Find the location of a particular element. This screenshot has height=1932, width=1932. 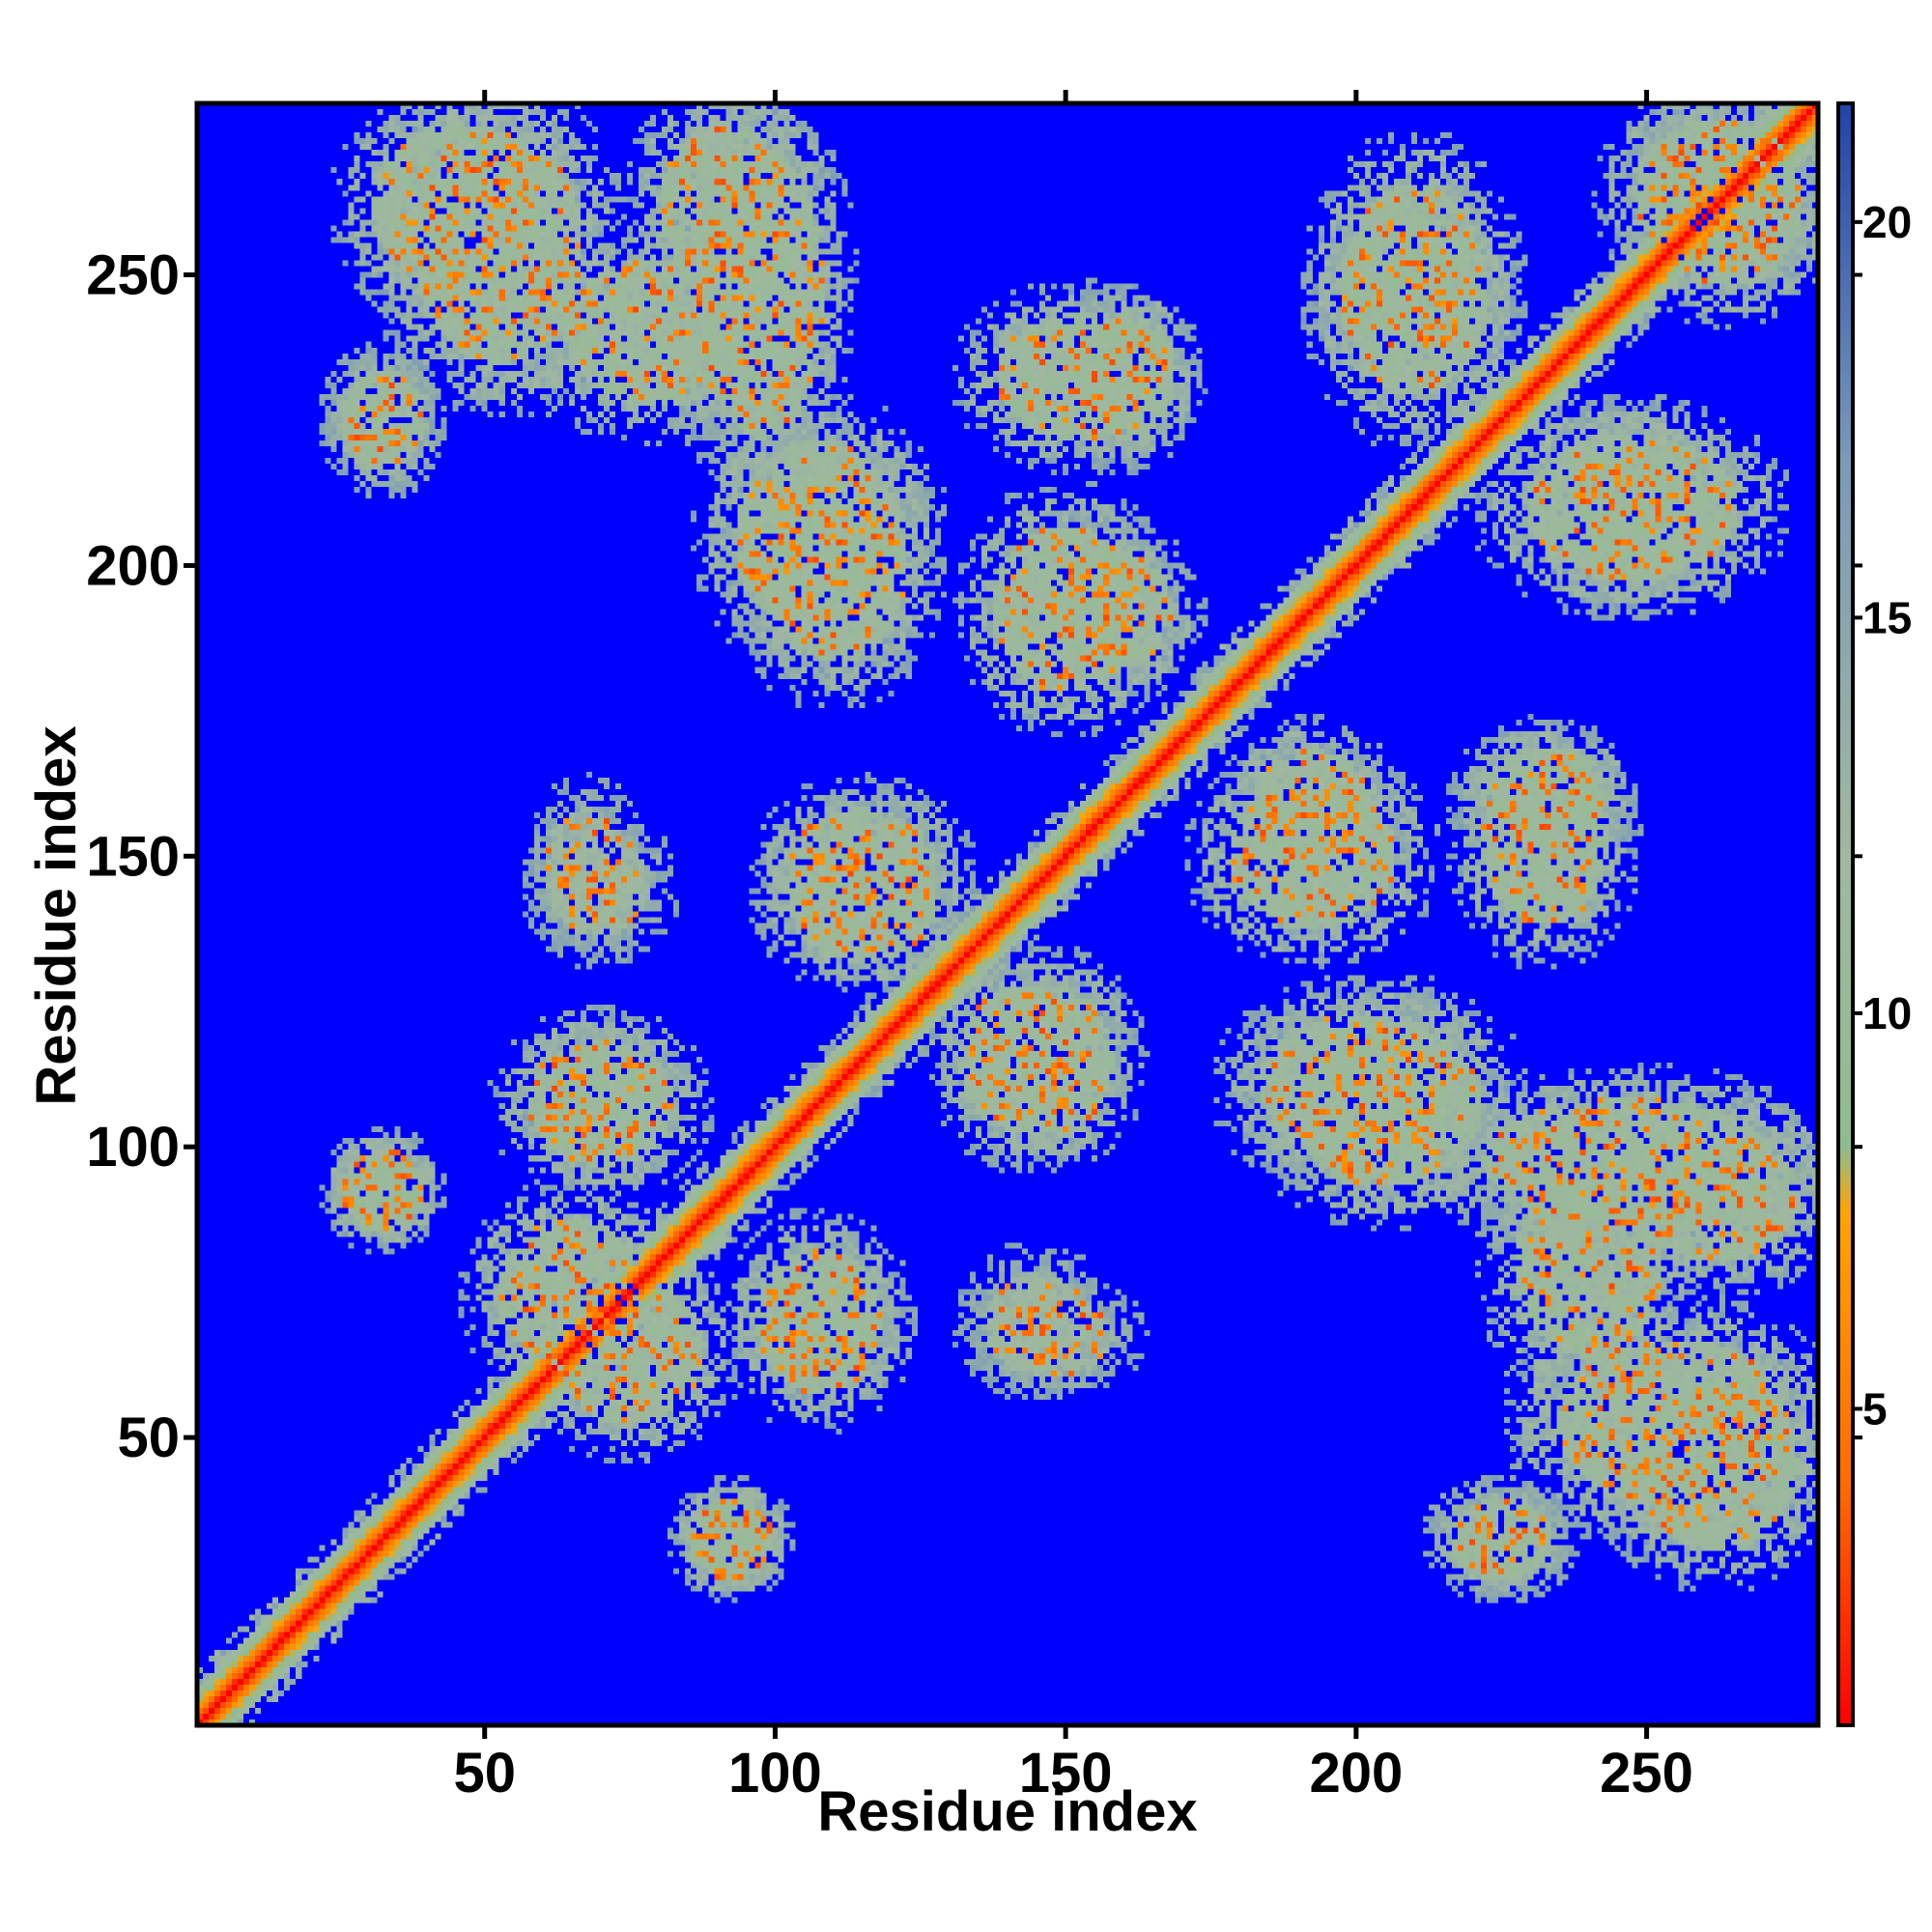

colorbar-tick-label: 10 is located at coordinates (1887, 1013).